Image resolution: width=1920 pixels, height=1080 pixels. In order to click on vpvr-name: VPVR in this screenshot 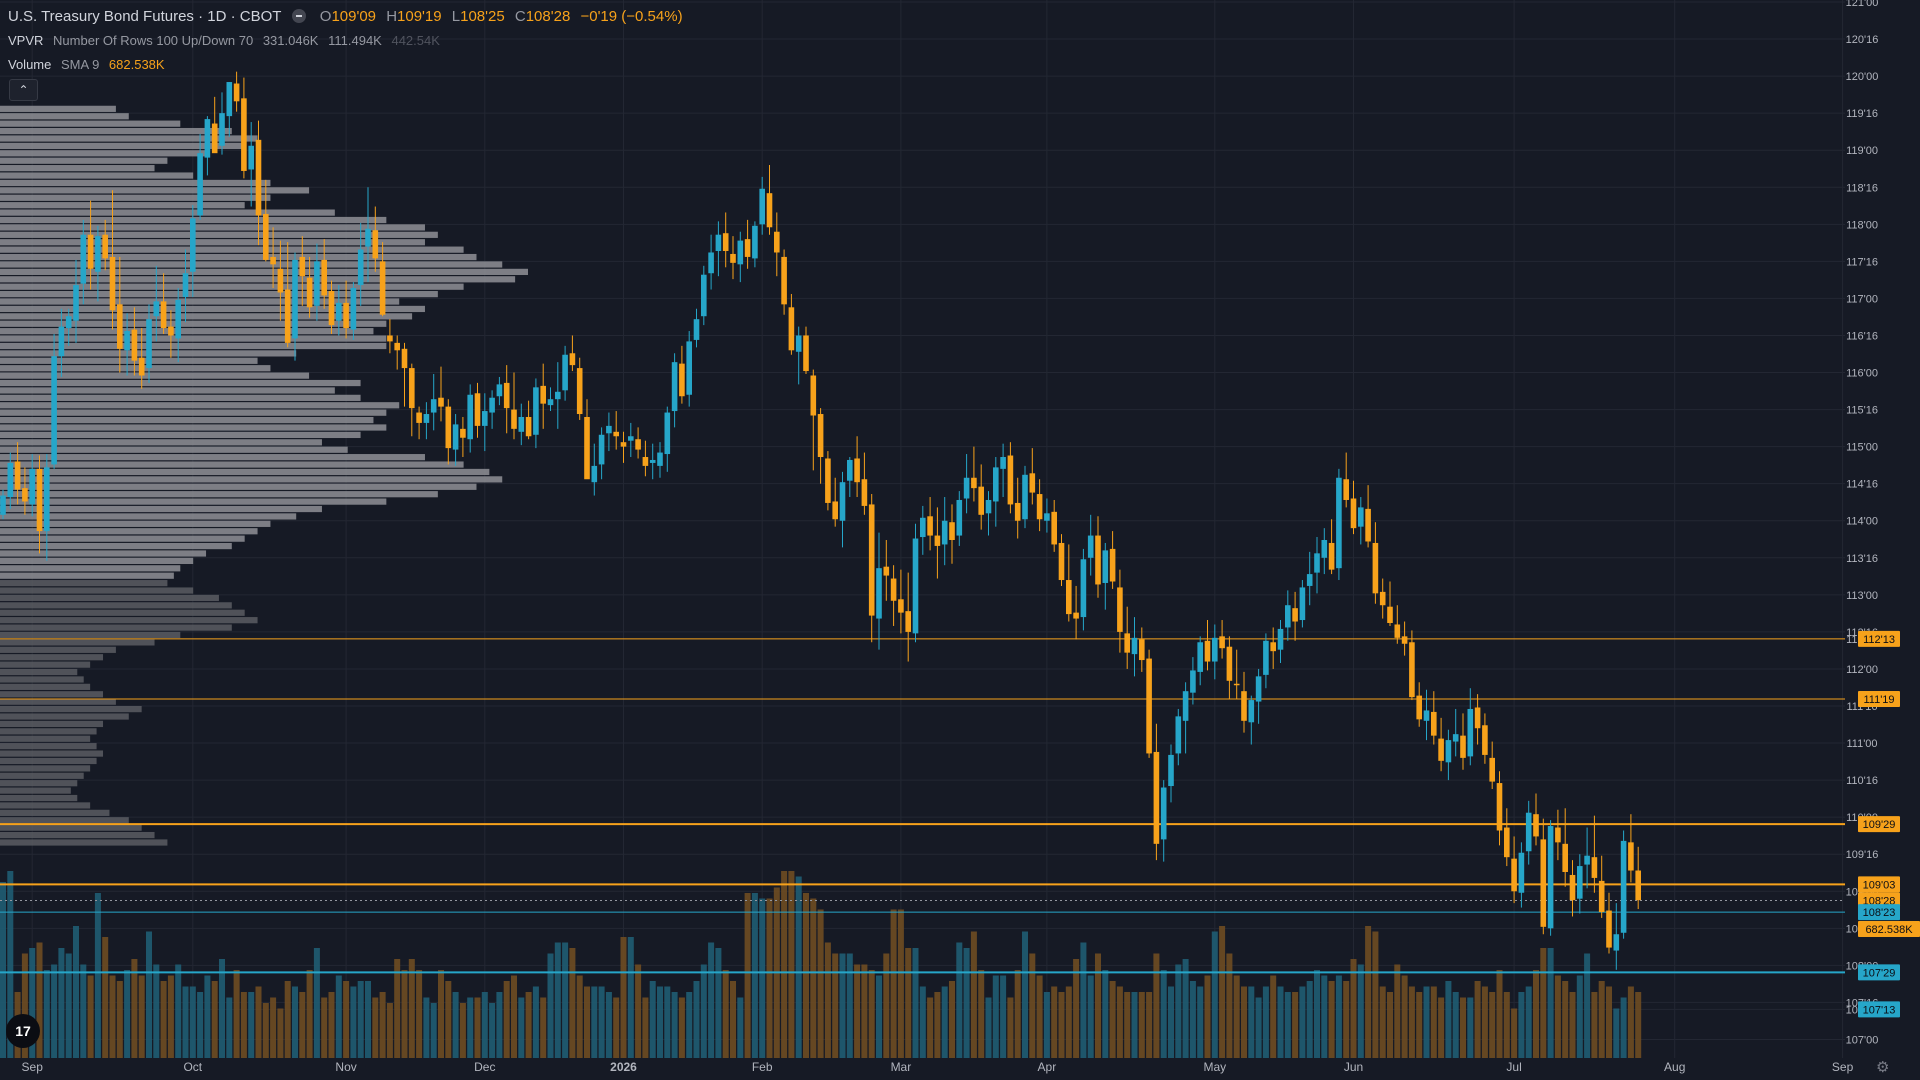, I will do `click(26, 40)`.